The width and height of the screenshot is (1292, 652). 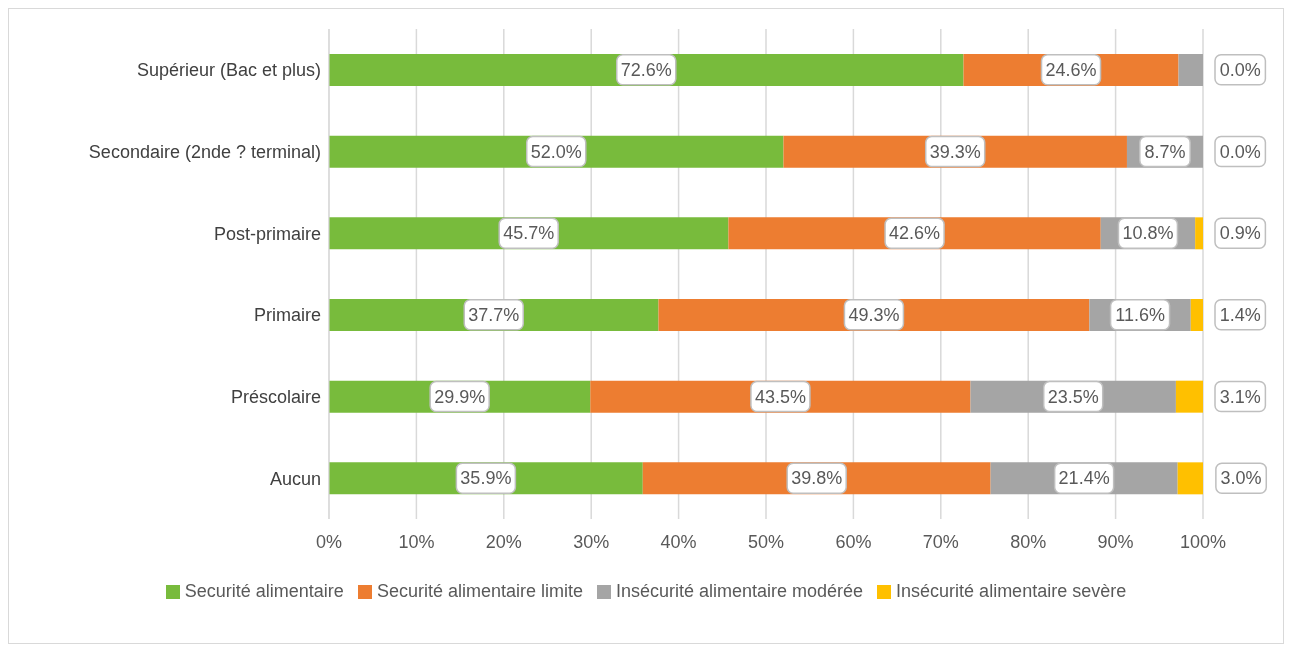 What do you see at coordinates (275, 396) in the screenshot?
I see `y-tick-label: Préscolaire` at bounding box center [275, 396].